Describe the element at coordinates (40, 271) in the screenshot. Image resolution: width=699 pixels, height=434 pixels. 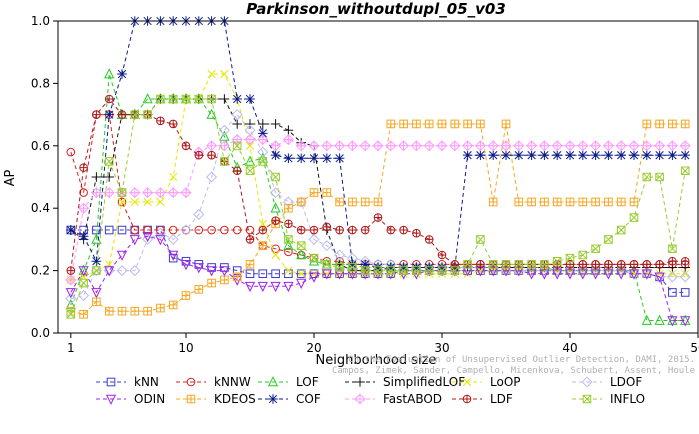
I see `y-tick-label: 0.2` at that location.